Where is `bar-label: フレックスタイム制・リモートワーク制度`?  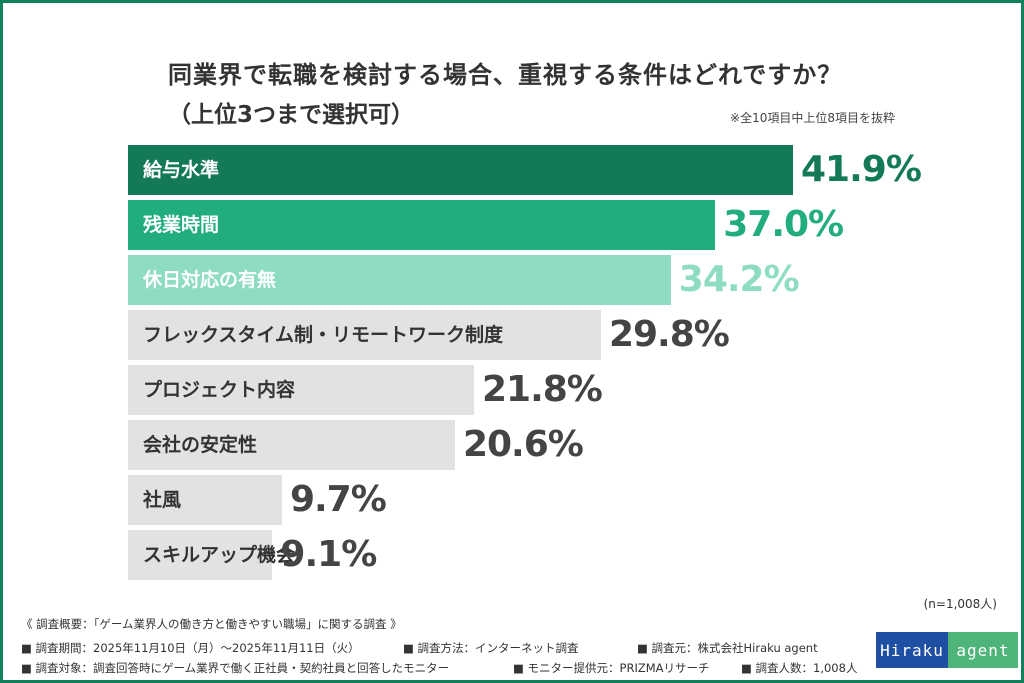 bar-label: フレックスタイム制・リモートワーク制度 is located at coordinates (323, 335).